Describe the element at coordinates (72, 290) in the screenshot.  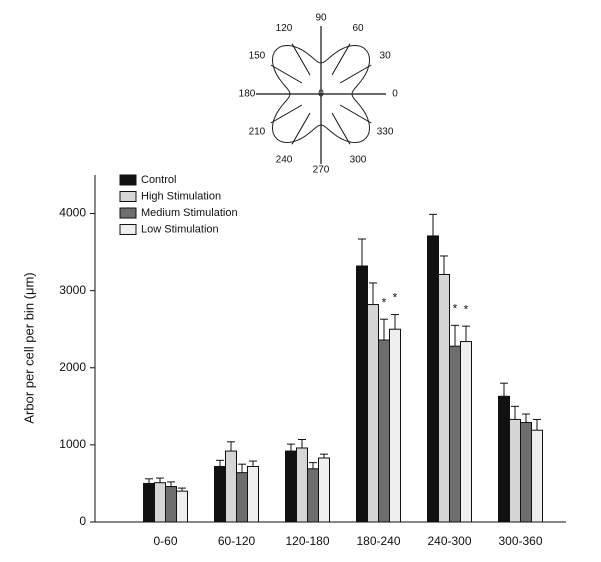
I see `y-tick-label: 3000` at that location.